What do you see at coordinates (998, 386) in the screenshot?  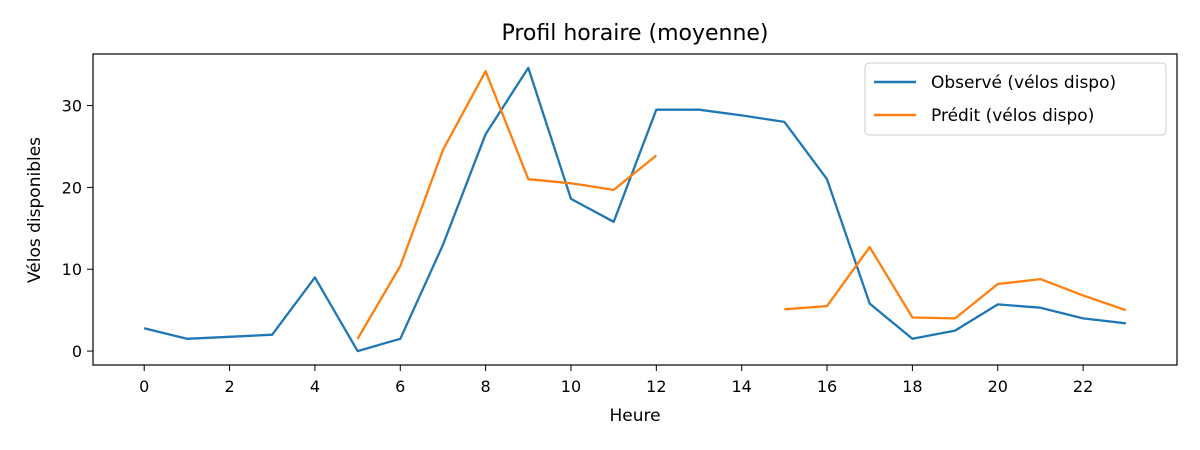 I see `x-tick-label: 20` at bounding box center [998, 386].